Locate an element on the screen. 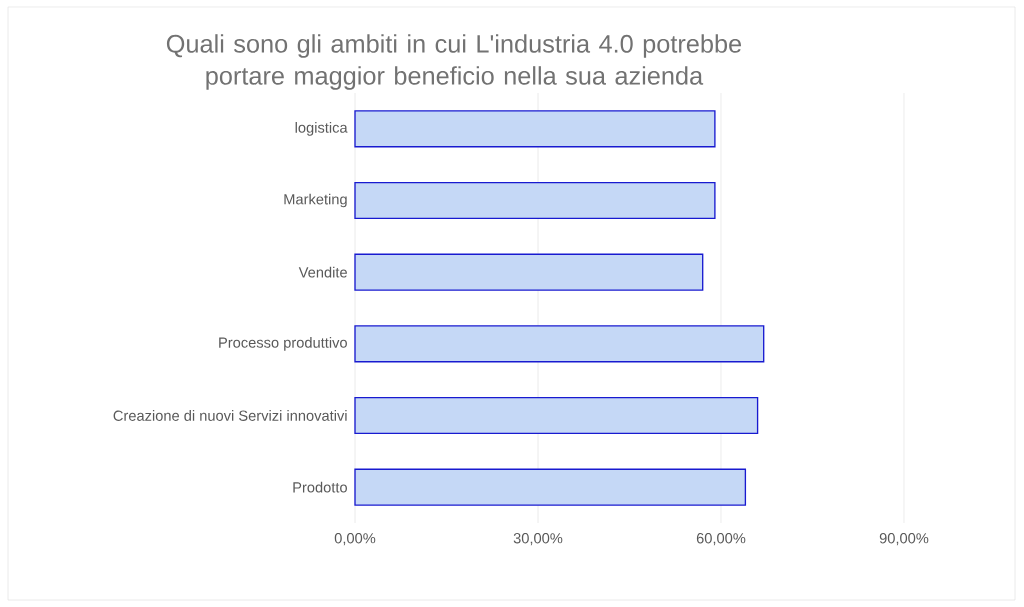  y-tick-label: Marketing is located at coordinates (315, 200).